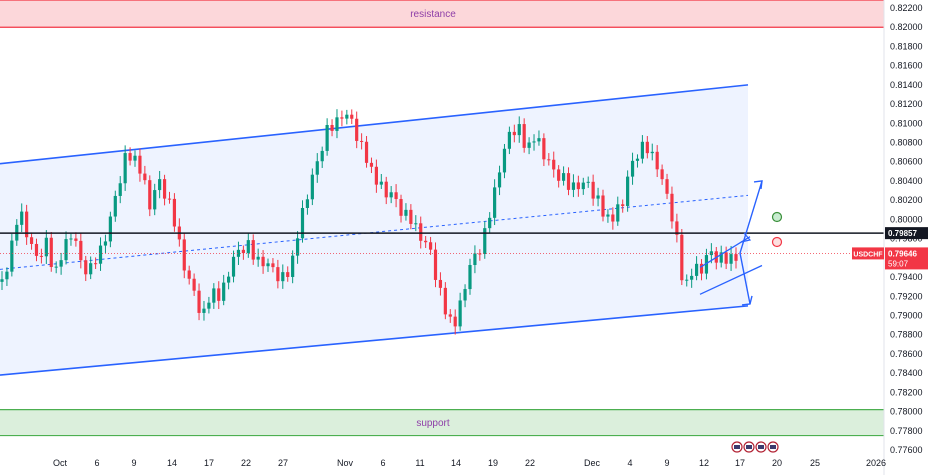 Image resolution: width=928 pixels, height=475 pixels. What do you see at coordinates (345, 463) in the screenshot?
I see `x-tick-label: Nov` at bounding box center [345, 463].